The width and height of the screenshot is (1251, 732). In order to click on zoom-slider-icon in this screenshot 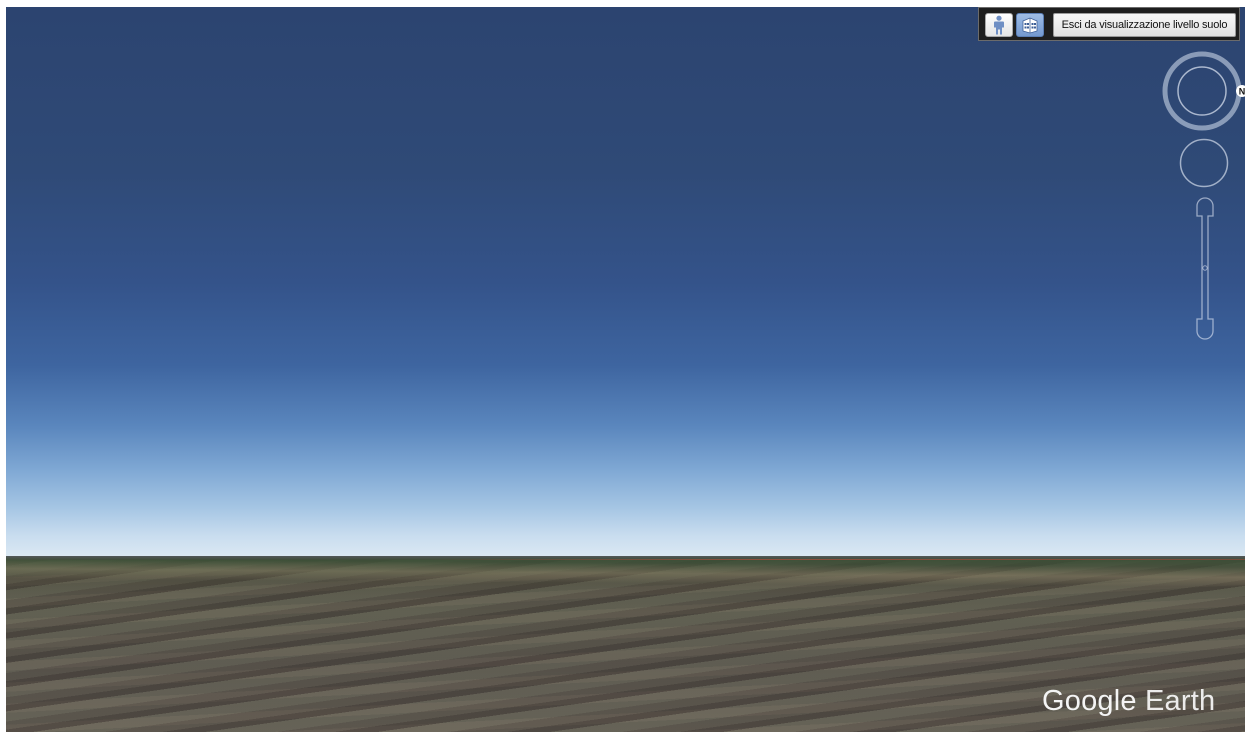, I will do `click(1205, 268)`.